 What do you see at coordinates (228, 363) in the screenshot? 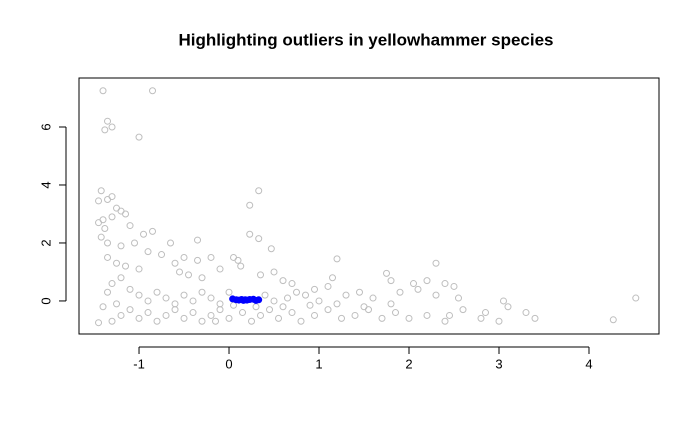
I see `x-tick-label: 0` at bounding box center [228, 363].